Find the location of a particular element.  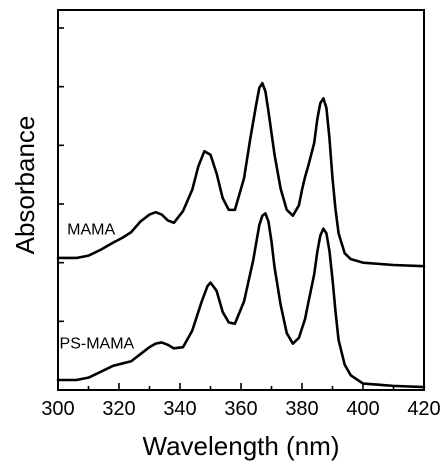

x-axis-tick-labels: 300 320 340 360 380 400 420 is located at coordinates (240, 409).